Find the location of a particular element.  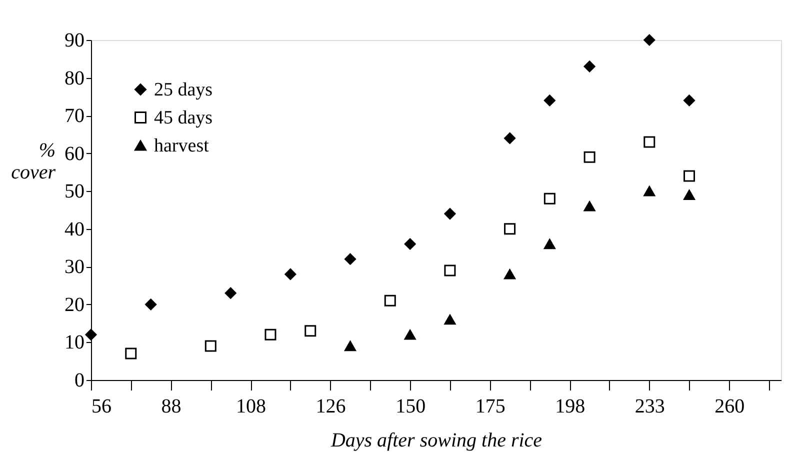

legend-label: harvest is located at coordinates (182, 146).